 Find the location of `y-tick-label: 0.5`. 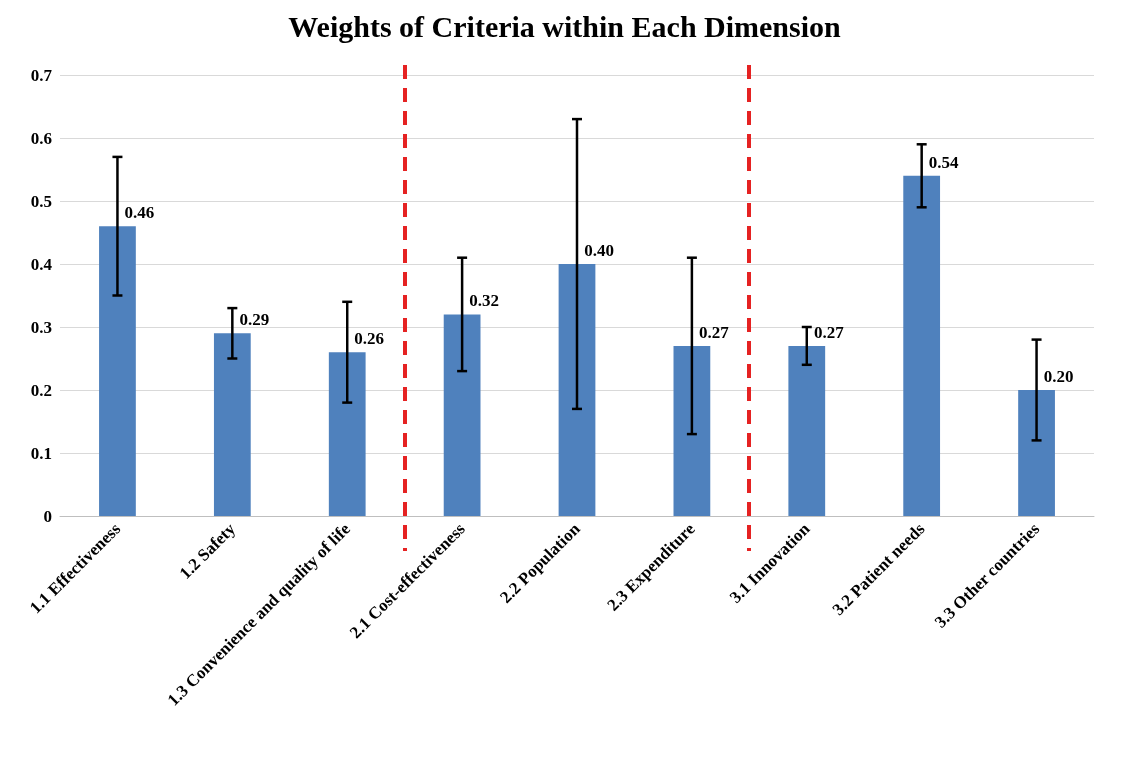

y-tick-label: 0.5 is located at coordinates (41, 201).